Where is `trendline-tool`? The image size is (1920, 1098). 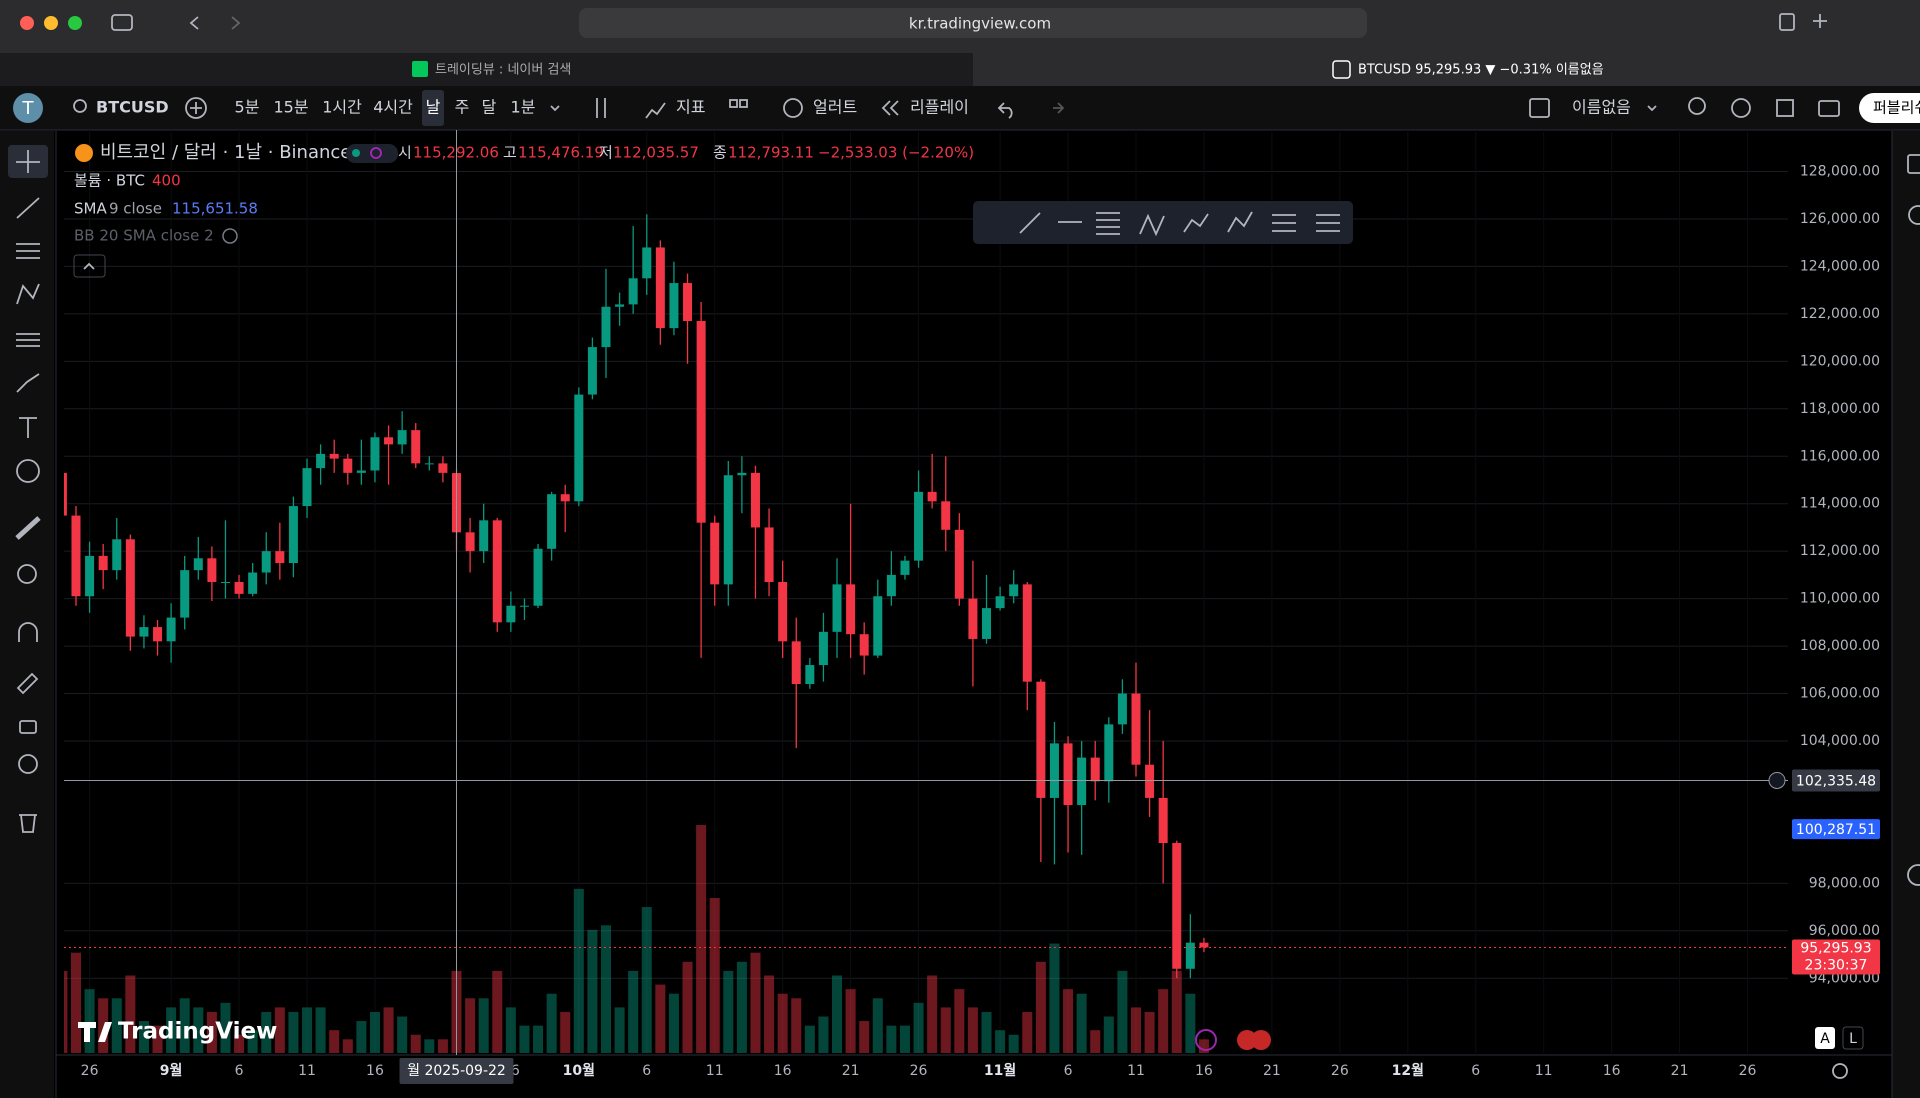
trendline-tool is located at coordinates (28, 208).